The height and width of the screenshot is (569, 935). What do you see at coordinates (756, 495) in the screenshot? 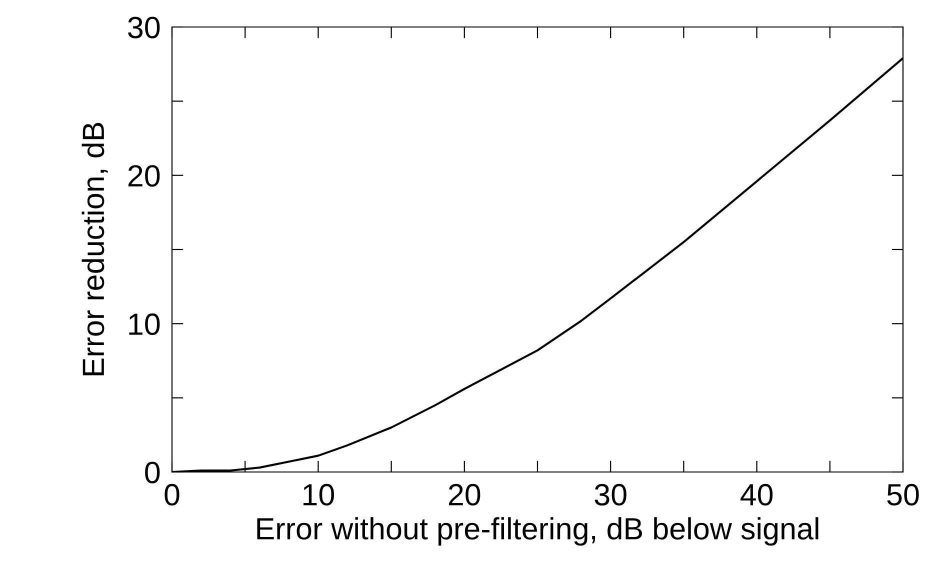
I see `x-tick-label: 40` at bounding box center [756, 495].